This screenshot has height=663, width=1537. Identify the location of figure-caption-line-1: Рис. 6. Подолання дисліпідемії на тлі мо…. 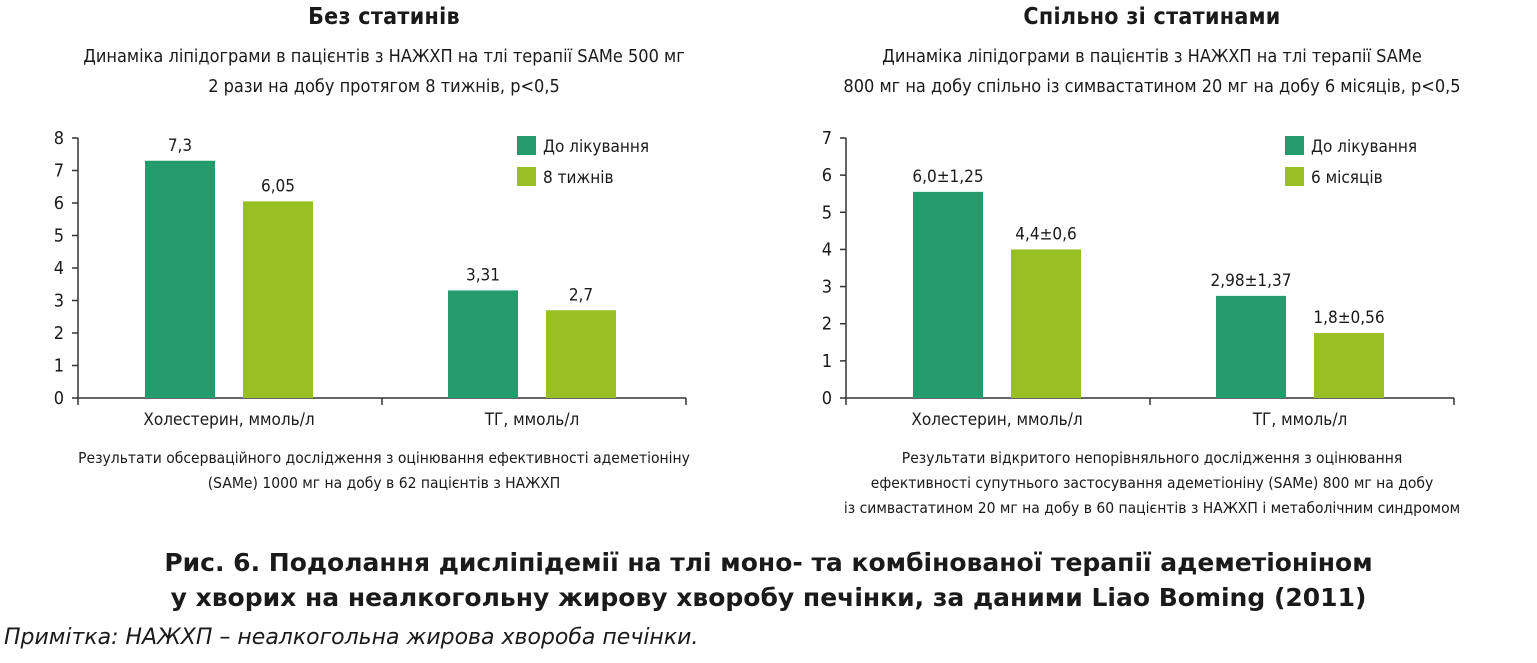
(768, 562).